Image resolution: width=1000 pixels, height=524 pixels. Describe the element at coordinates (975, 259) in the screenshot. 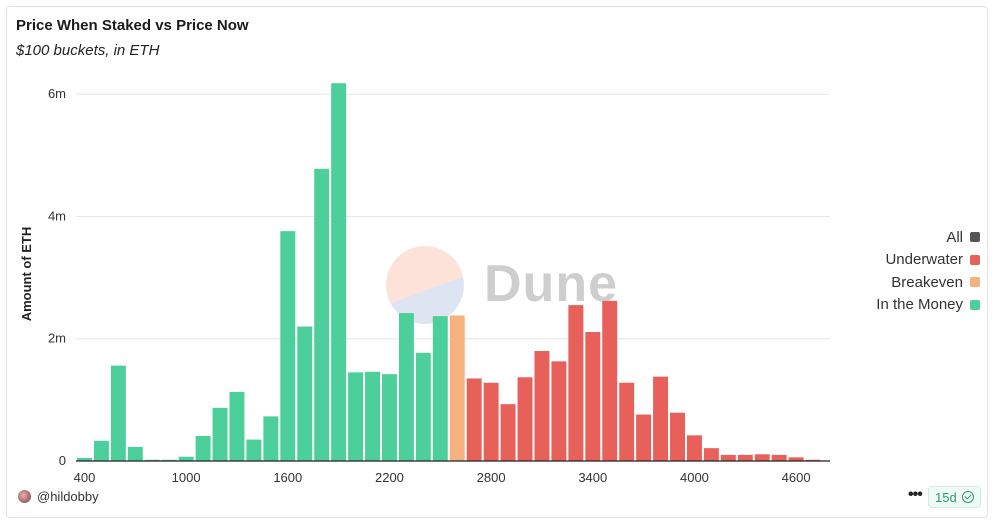

I see `legend-swatch-underwater` at that location.